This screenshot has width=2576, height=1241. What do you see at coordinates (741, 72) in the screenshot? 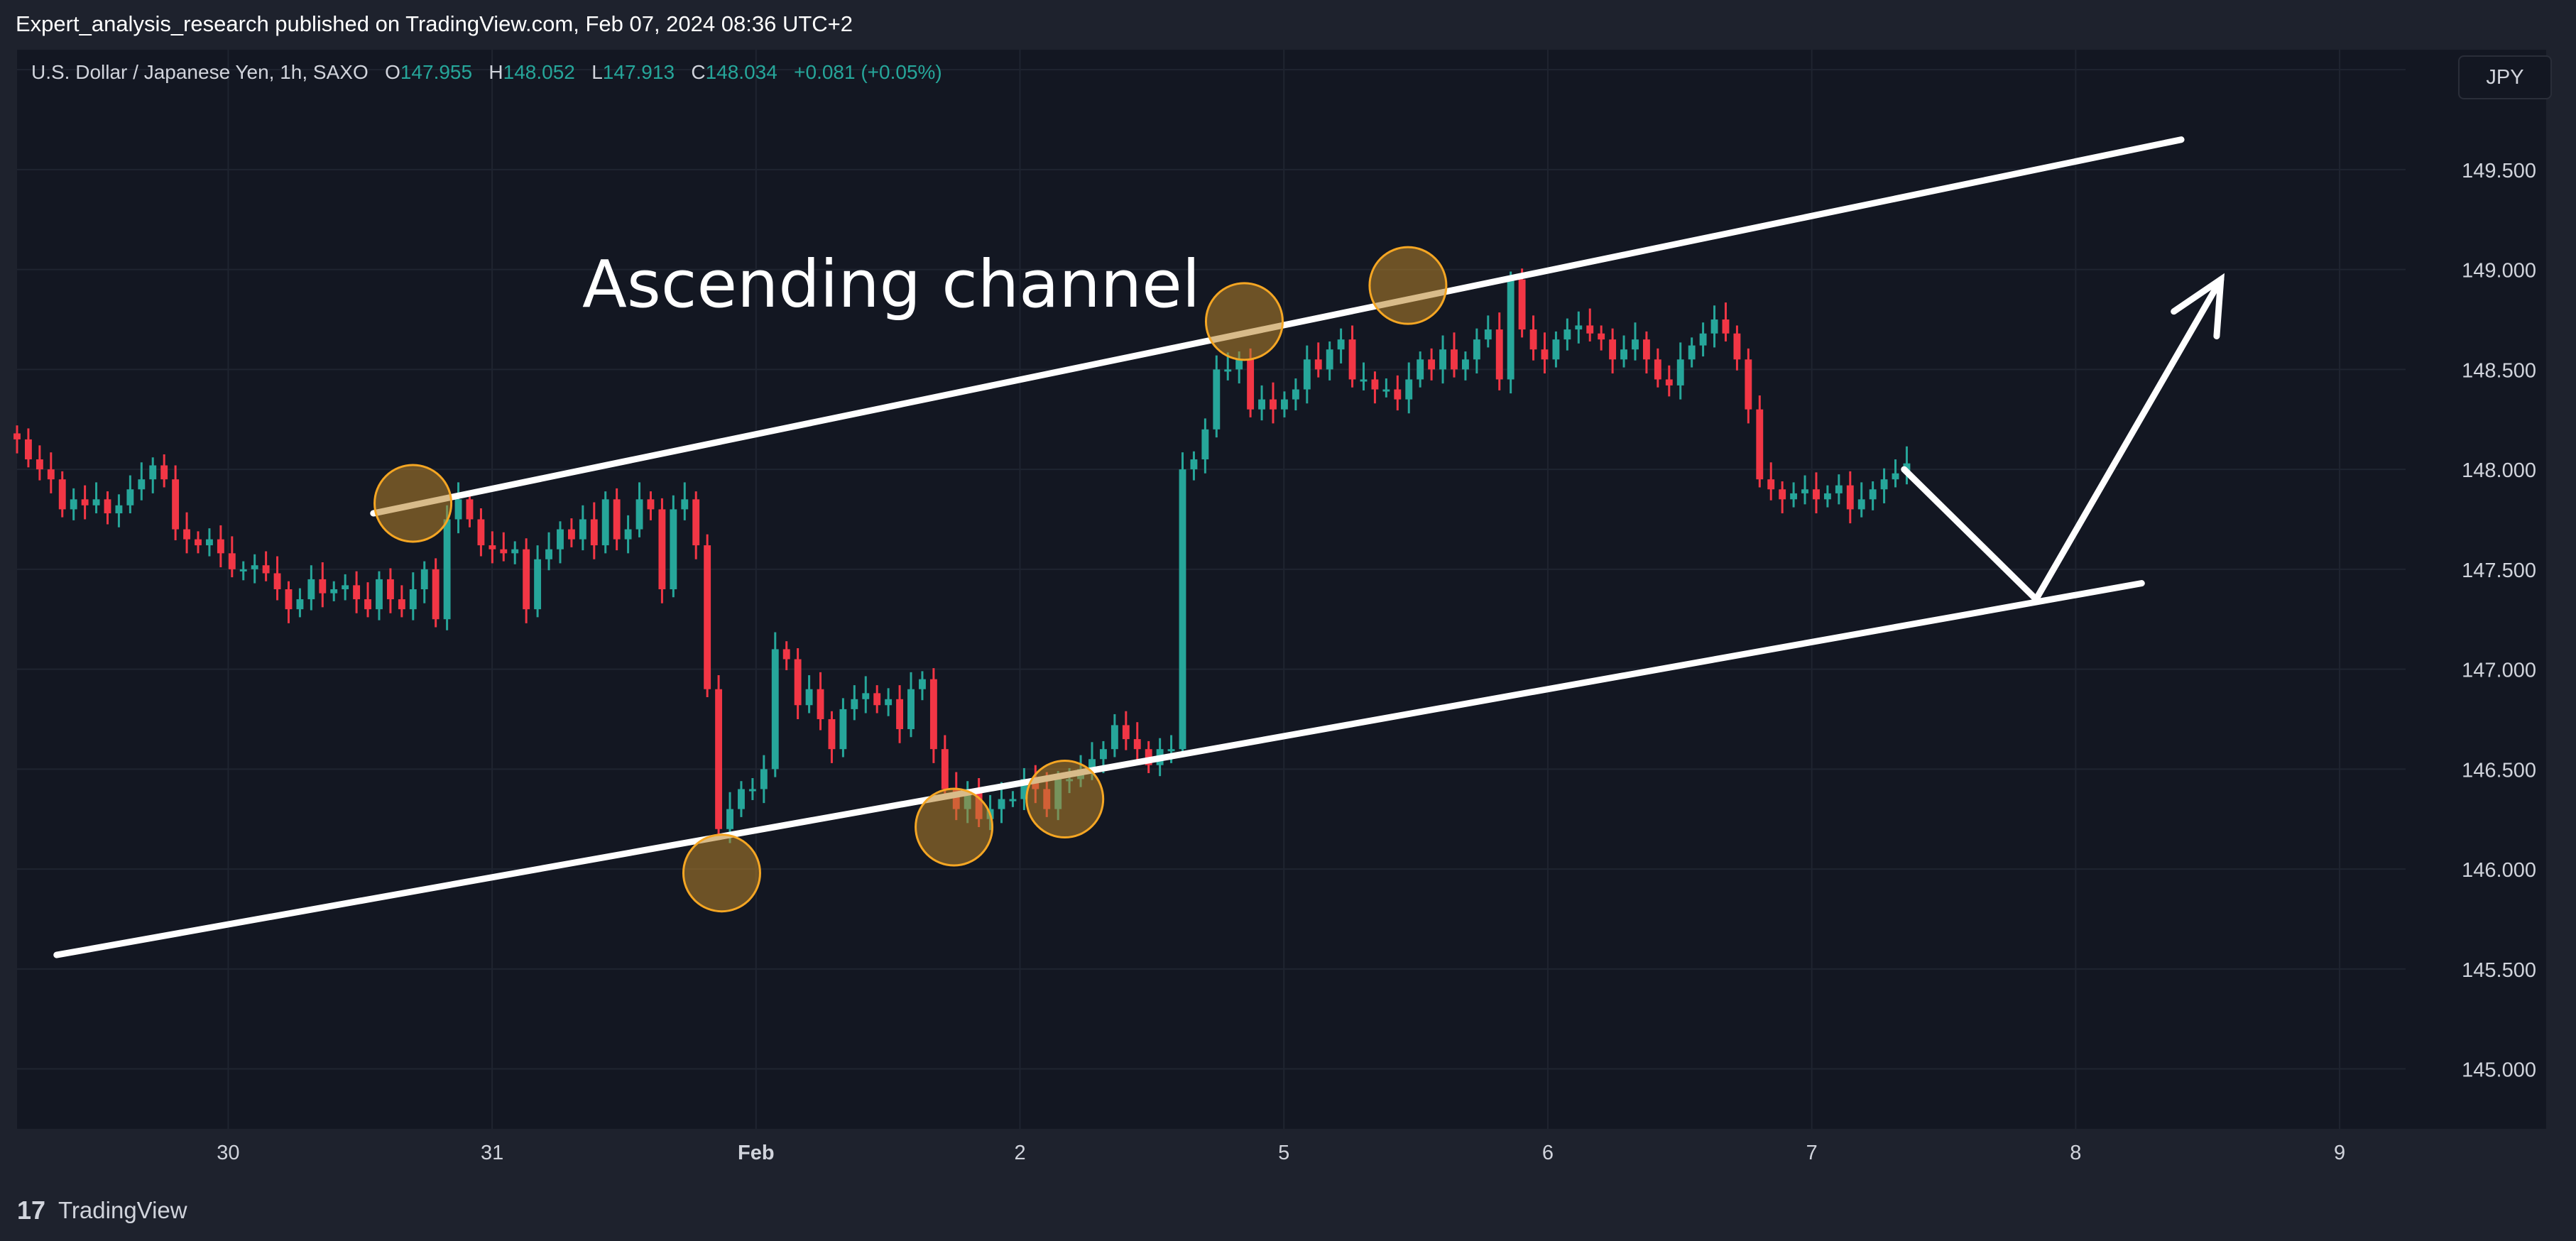
I see `close-value: 148.034` at bounding box center [741, 72].